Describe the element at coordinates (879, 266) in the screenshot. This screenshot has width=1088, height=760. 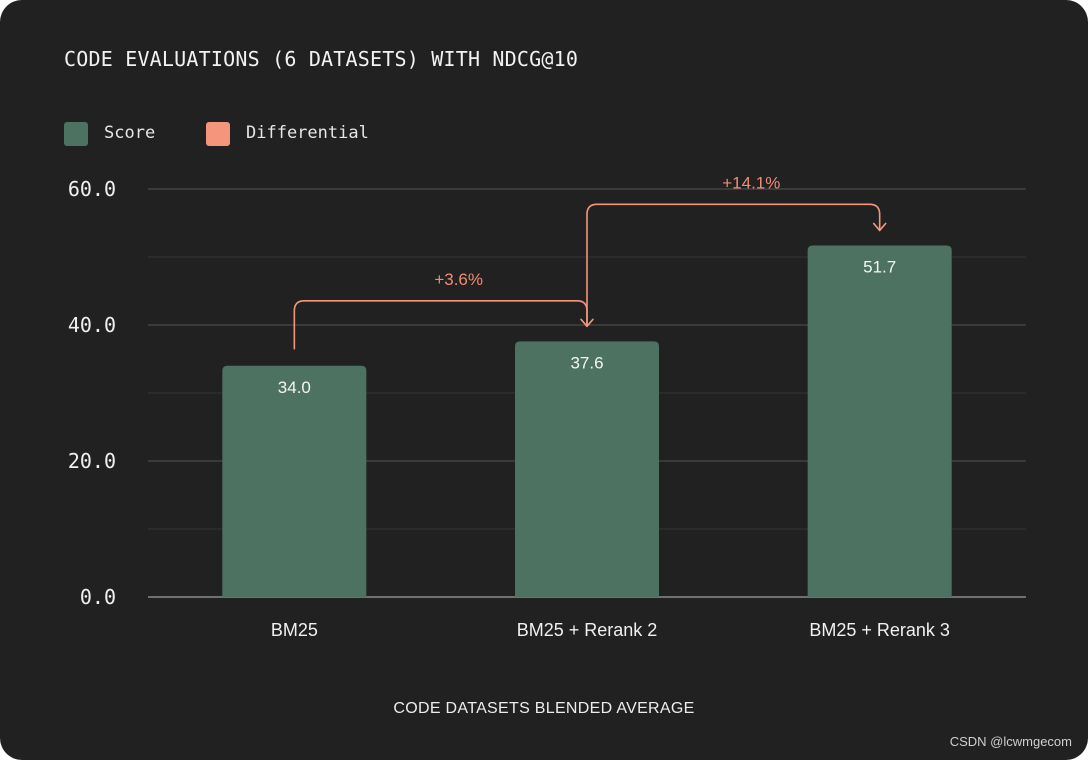
I see `bar-value-label: 51.7` at that location.